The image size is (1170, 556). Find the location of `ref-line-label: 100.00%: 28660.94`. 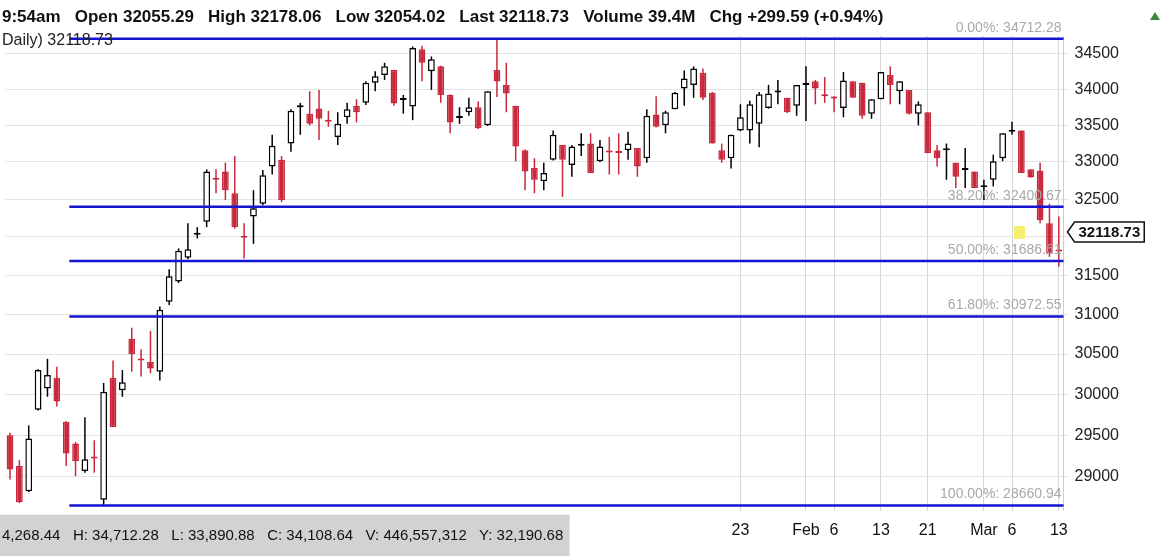

ref-line-label: 100.00%: 28660.94 is located at coordinates (1001, 493).